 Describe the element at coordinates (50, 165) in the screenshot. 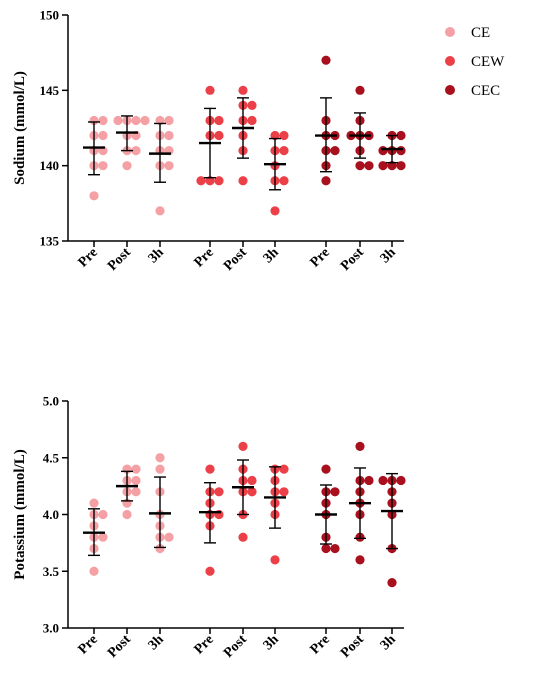

I see `y-tick-label: 140` at that location.